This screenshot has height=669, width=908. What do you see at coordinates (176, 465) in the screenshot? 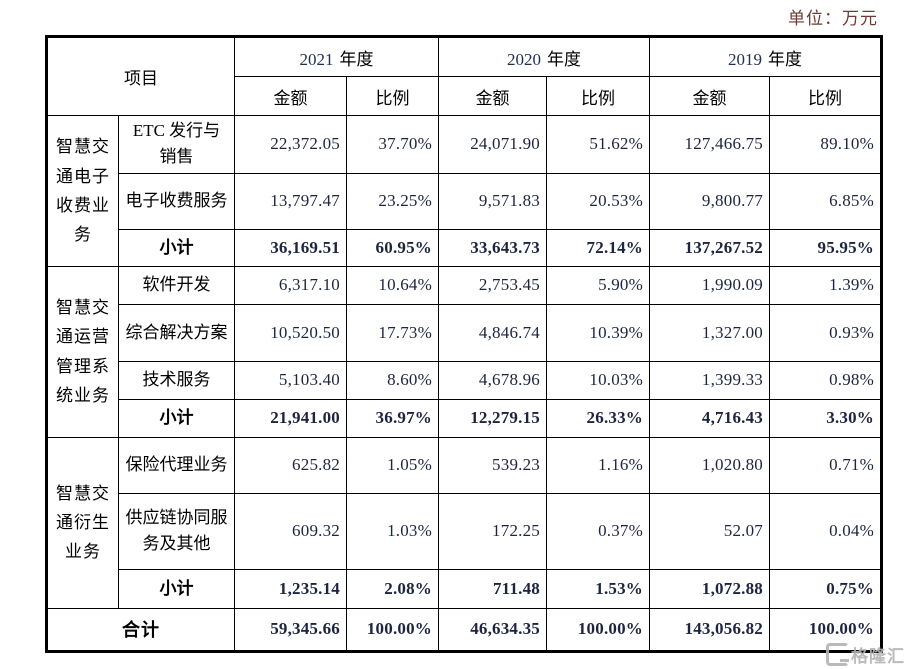
I see `row-label: 保险代理业务` at bounding box center [176, 465].